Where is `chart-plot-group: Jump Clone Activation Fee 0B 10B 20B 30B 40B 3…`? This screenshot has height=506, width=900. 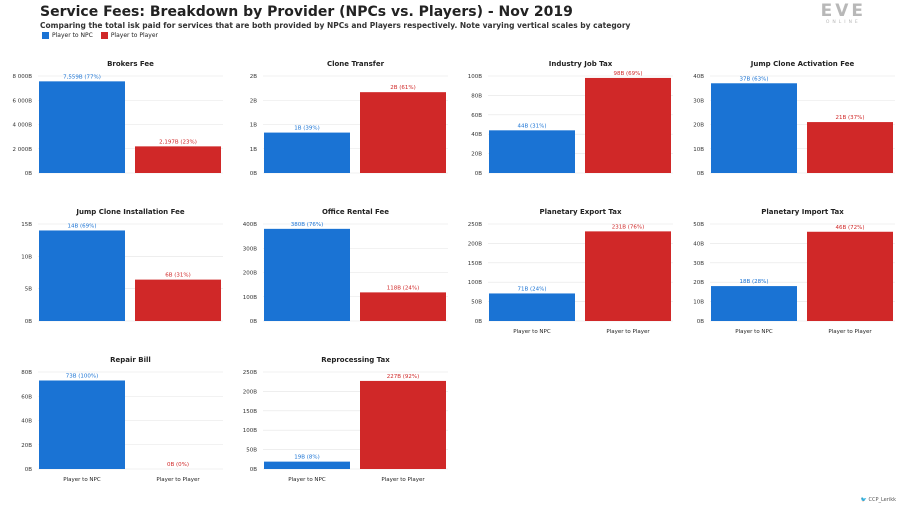
chart-plot-group: Jump Clone Activation Fee 0B 10B 20B 30B 40B 3… is located at coordinates (794, 118).